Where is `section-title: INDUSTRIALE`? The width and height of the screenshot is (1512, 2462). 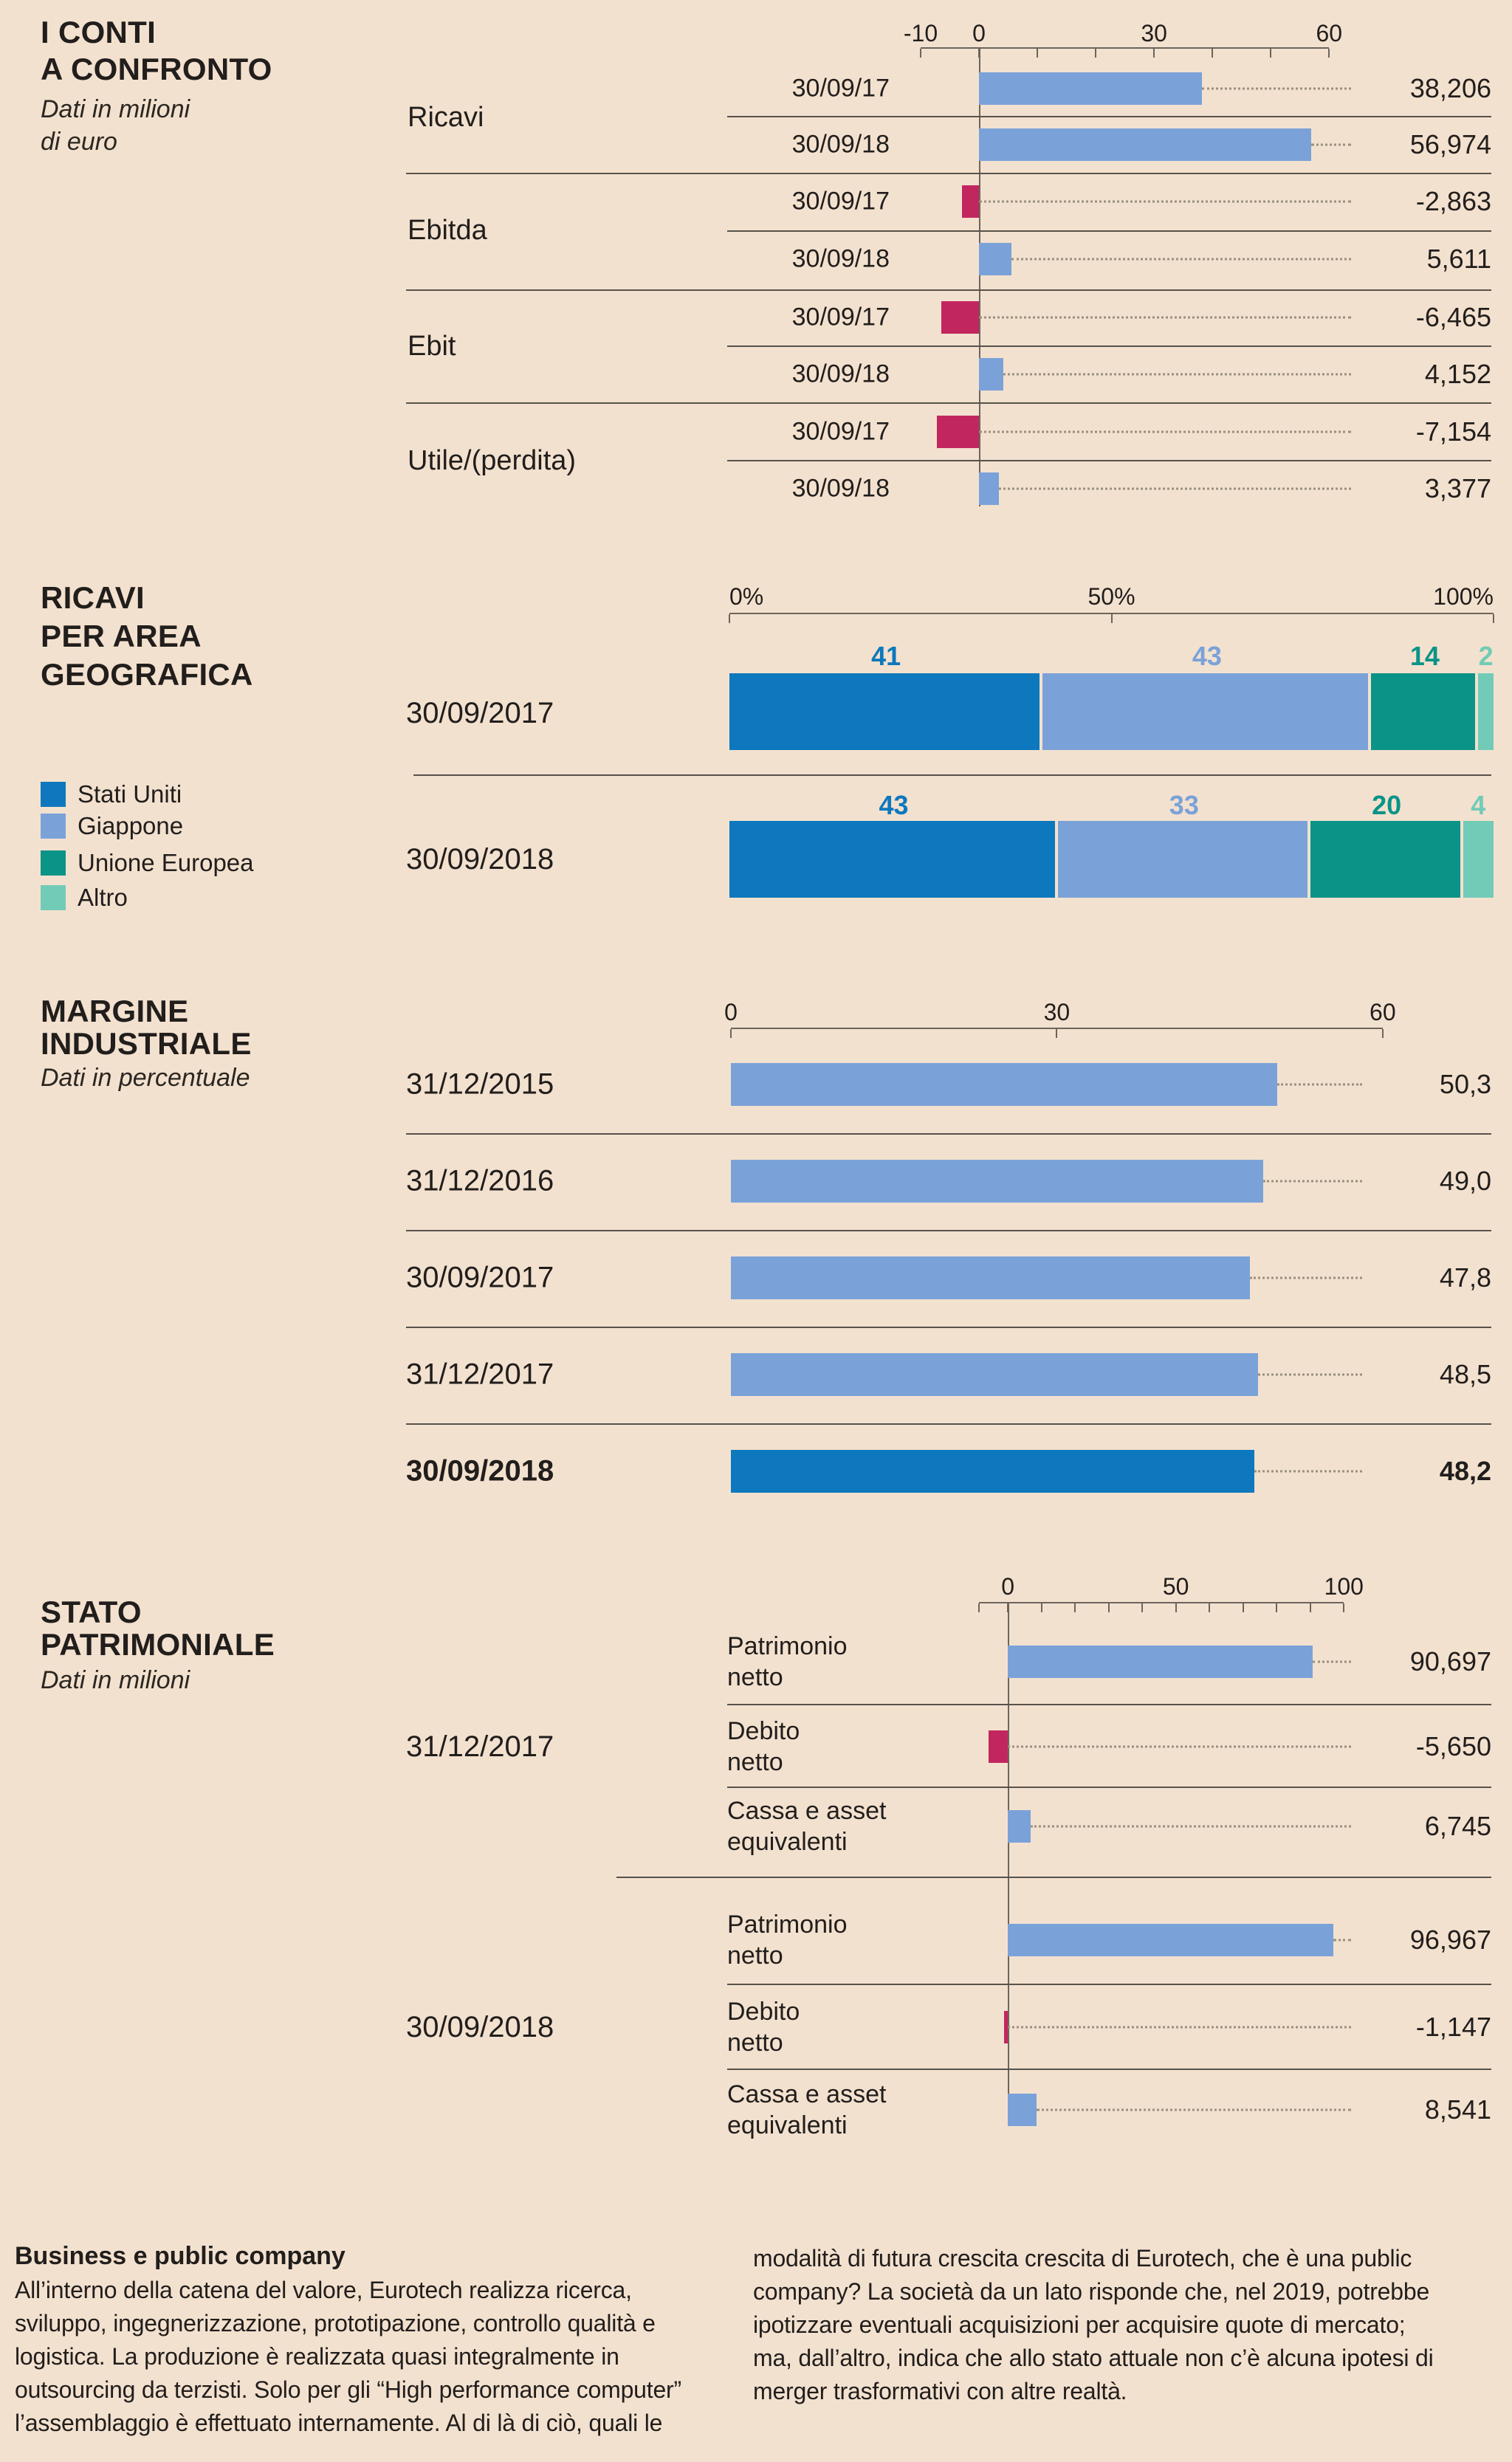
section-title: INDUSTRIALE is located at coordinates (146, 1043).